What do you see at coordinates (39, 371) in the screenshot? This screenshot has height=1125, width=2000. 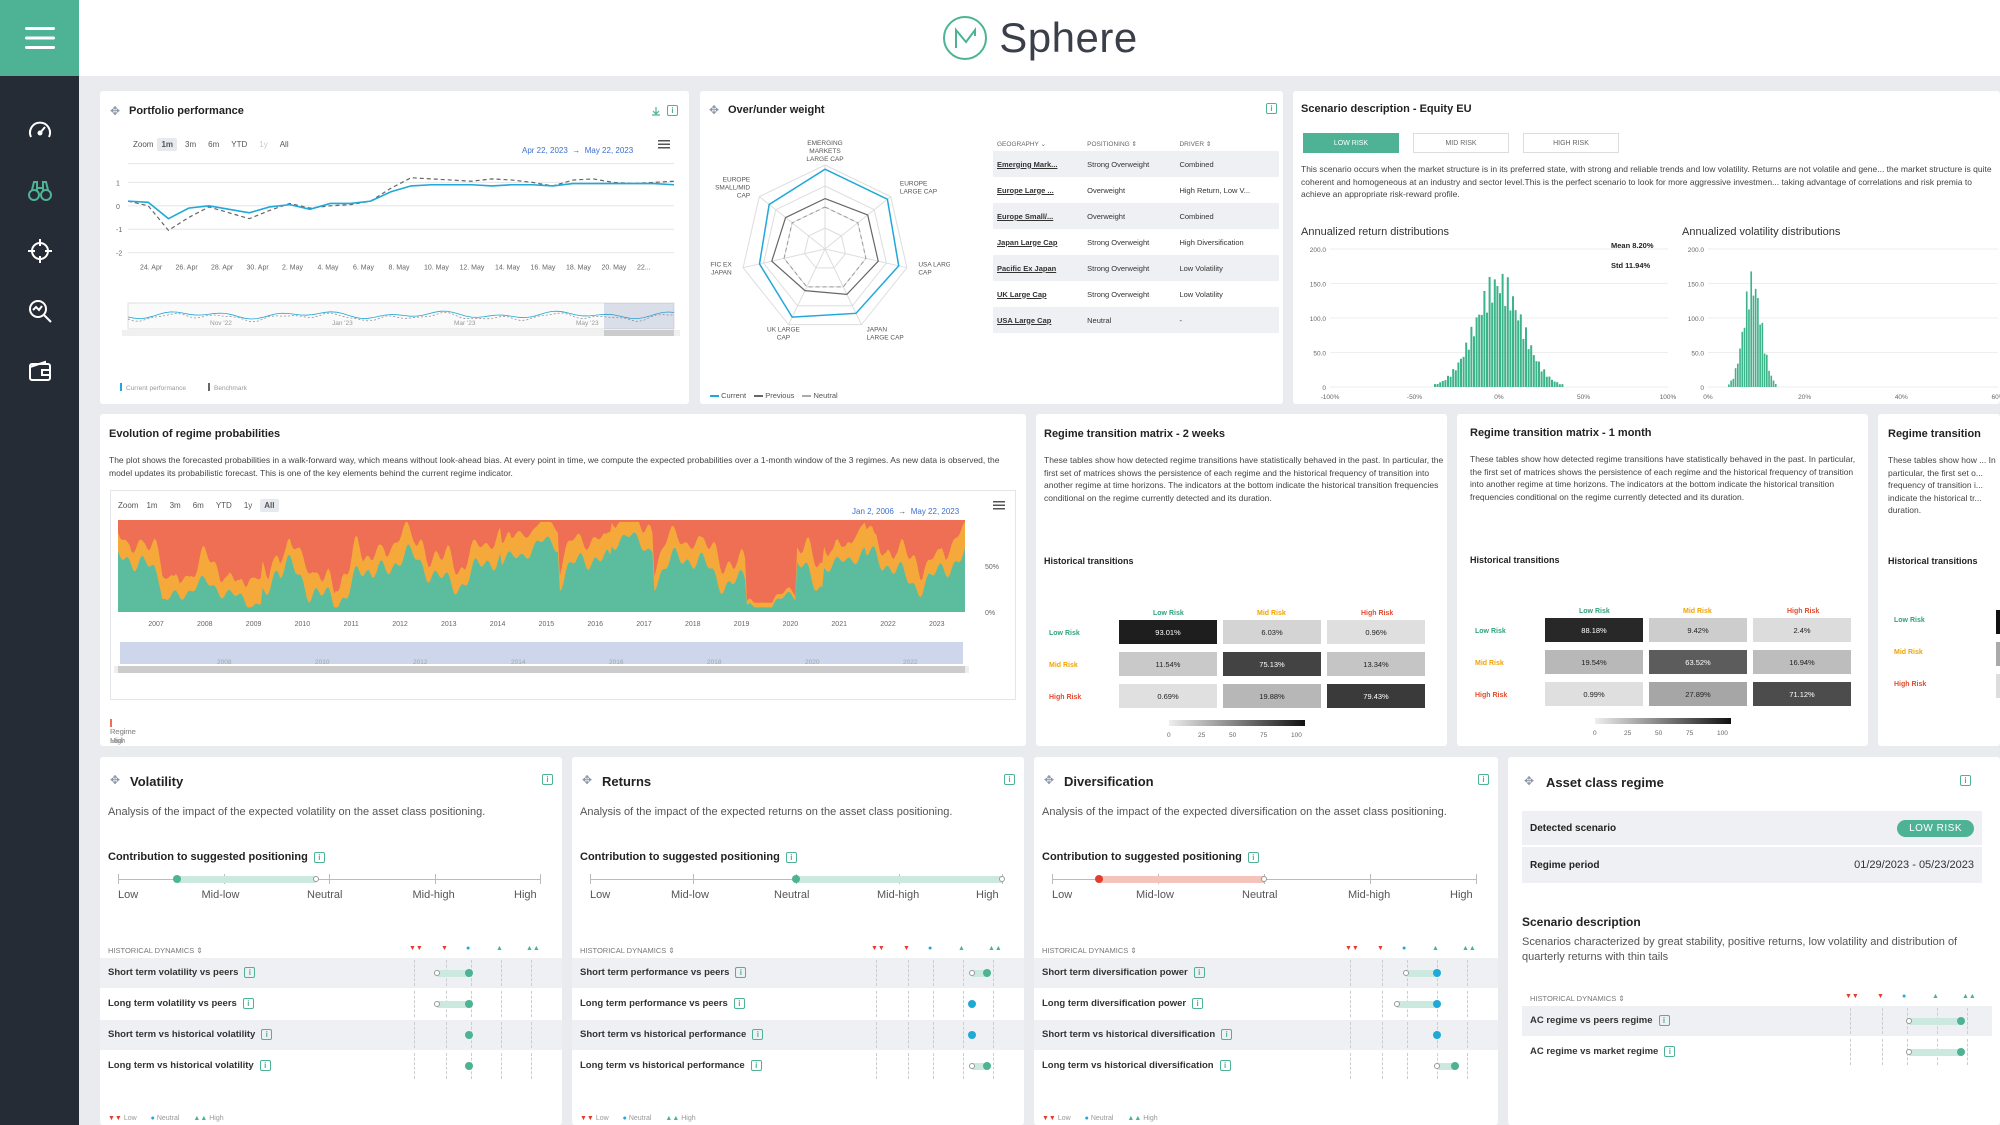 I see `nav-wallet` at bounding box center [39, 371].